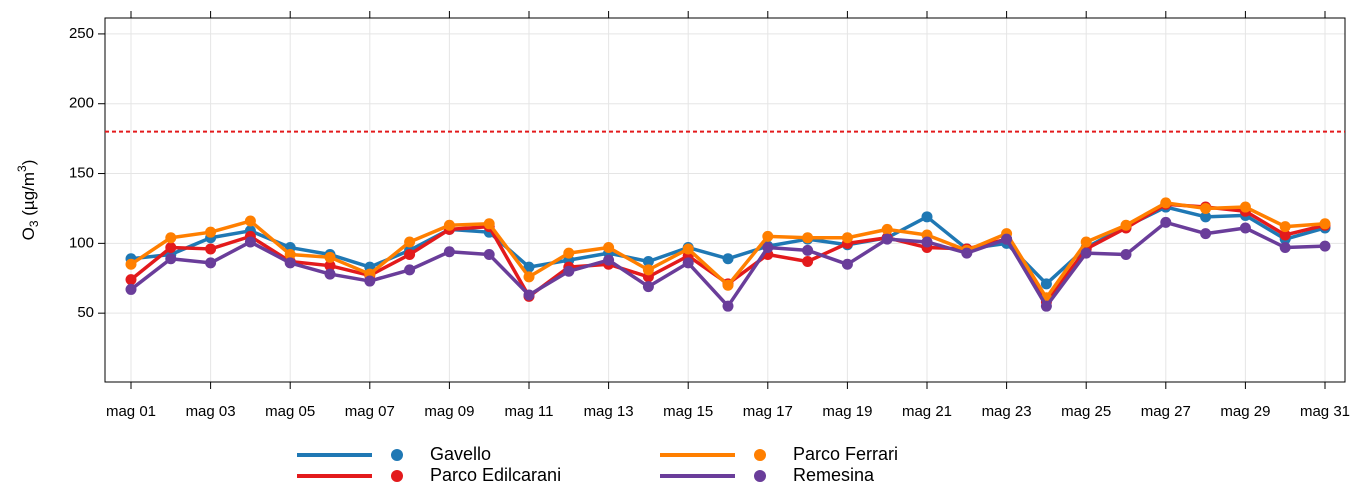 The image size is (1370, 496). Describe the element at coordinates (1166, 411) in the screenshot. I see `x-tick-label: mag 27` at that location.